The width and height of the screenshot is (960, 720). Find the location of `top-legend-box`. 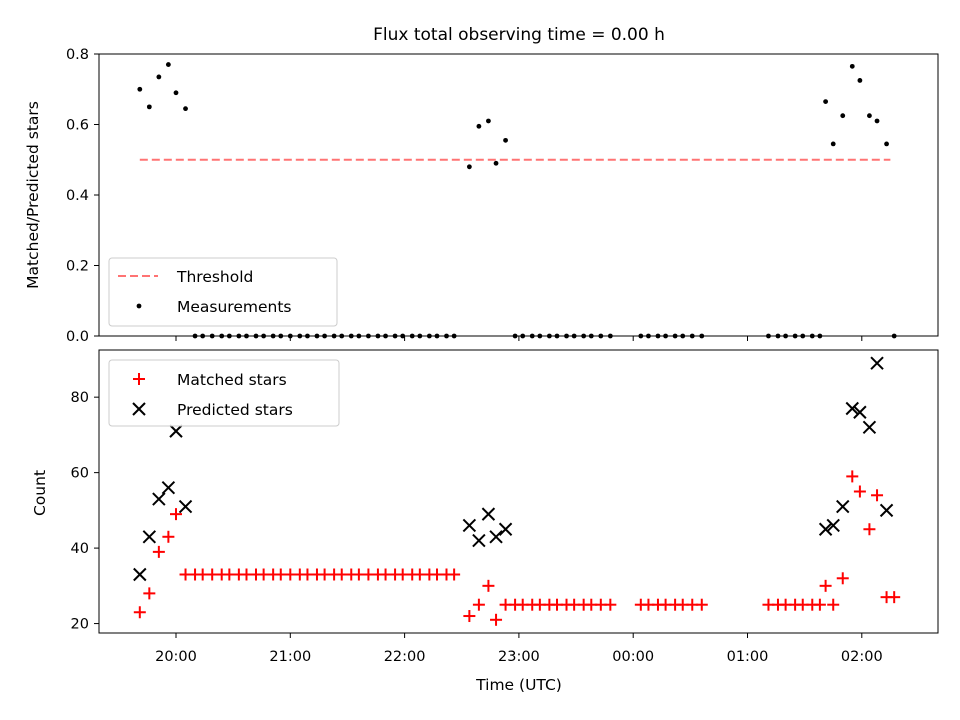

top-legend-box is located at coordinates (223, 292).